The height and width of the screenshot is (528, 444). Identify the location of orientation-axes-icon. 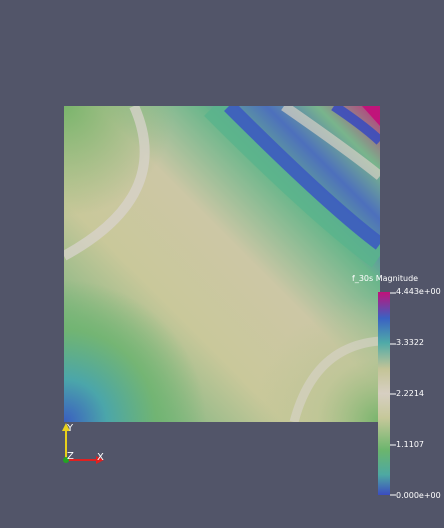
(83, 443).